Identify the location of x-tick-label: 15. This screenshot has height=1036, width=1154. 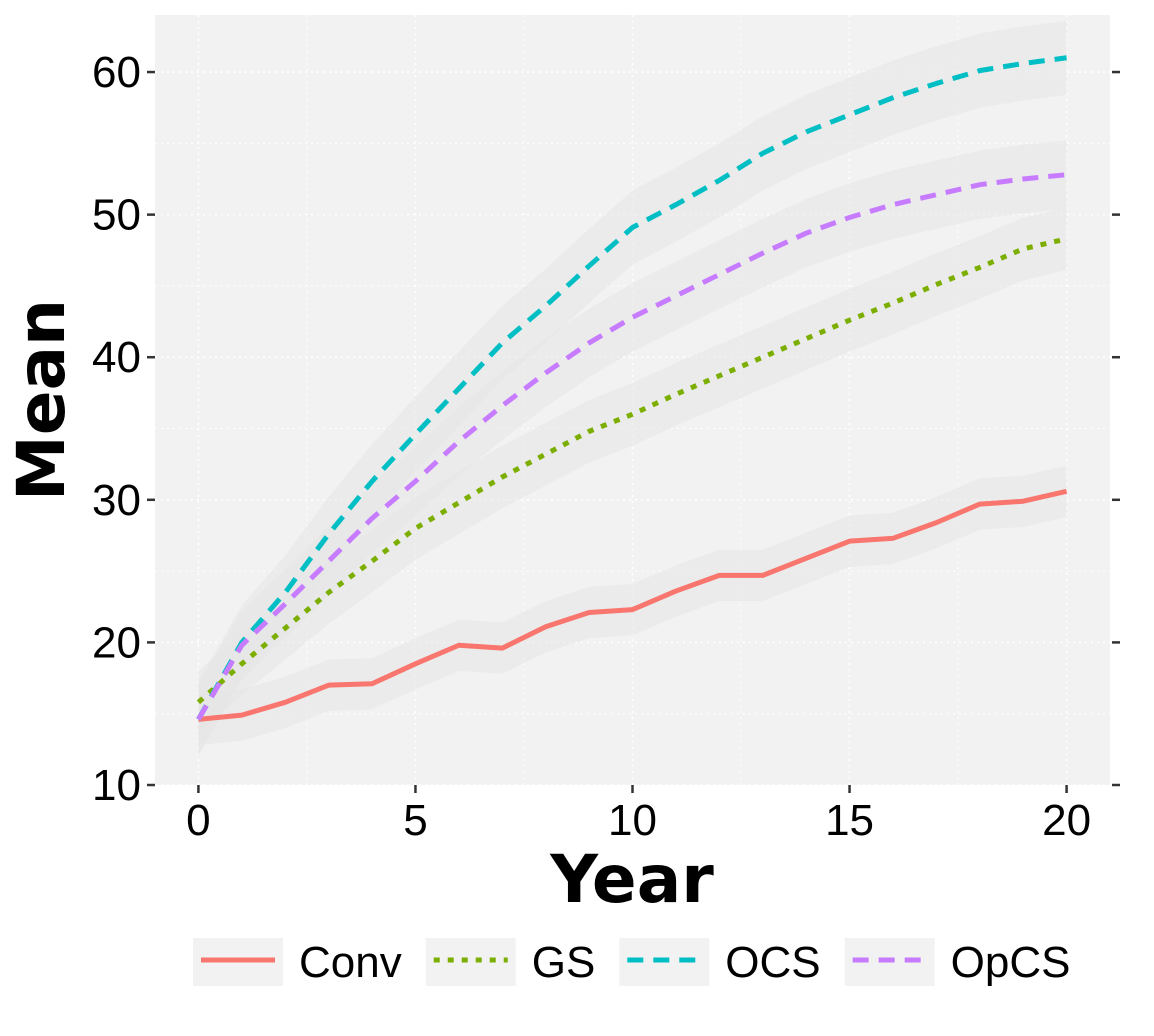
(849, 820).